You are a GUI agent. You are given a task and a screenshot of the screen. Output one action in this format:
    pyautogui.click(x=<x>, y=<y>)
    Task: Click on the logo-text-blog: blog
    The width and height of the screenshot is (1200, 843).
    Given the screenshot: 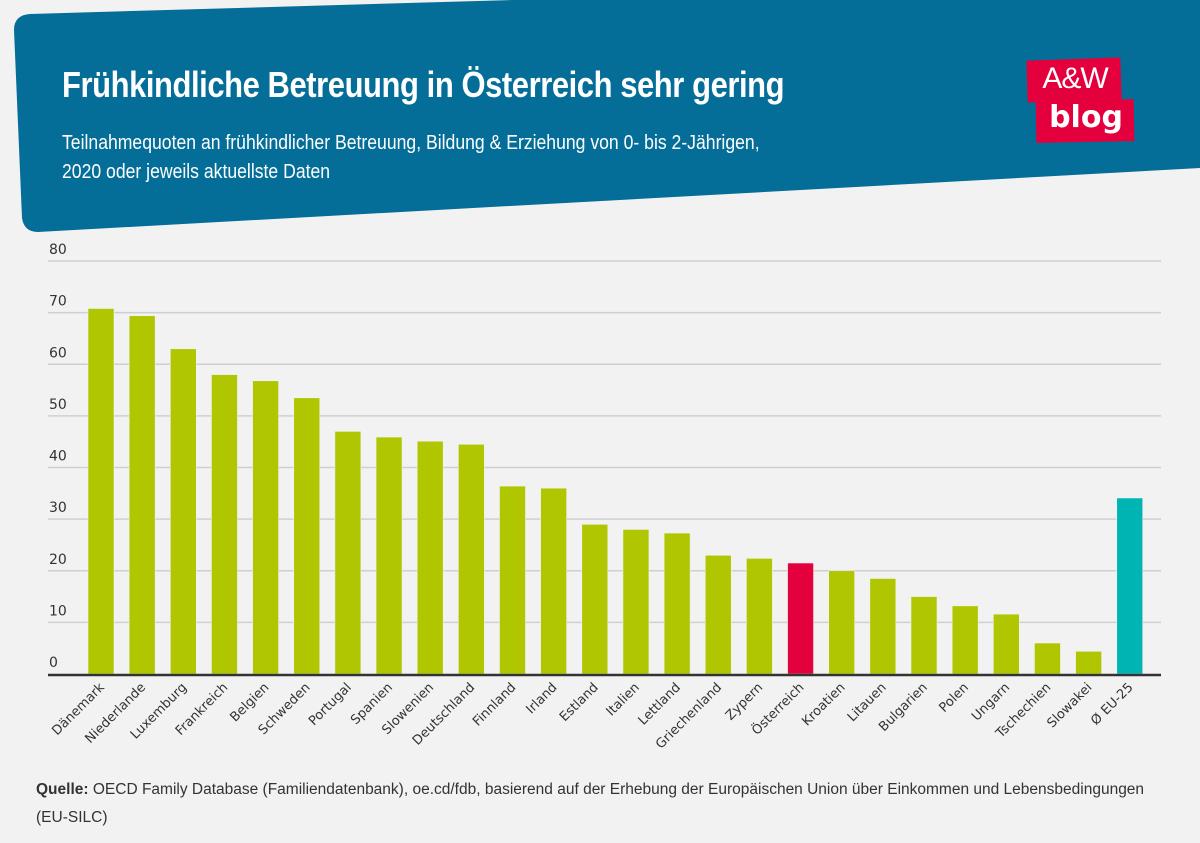 What is the action you would take?
    pyautogui.click(x=1086, y=117)
    